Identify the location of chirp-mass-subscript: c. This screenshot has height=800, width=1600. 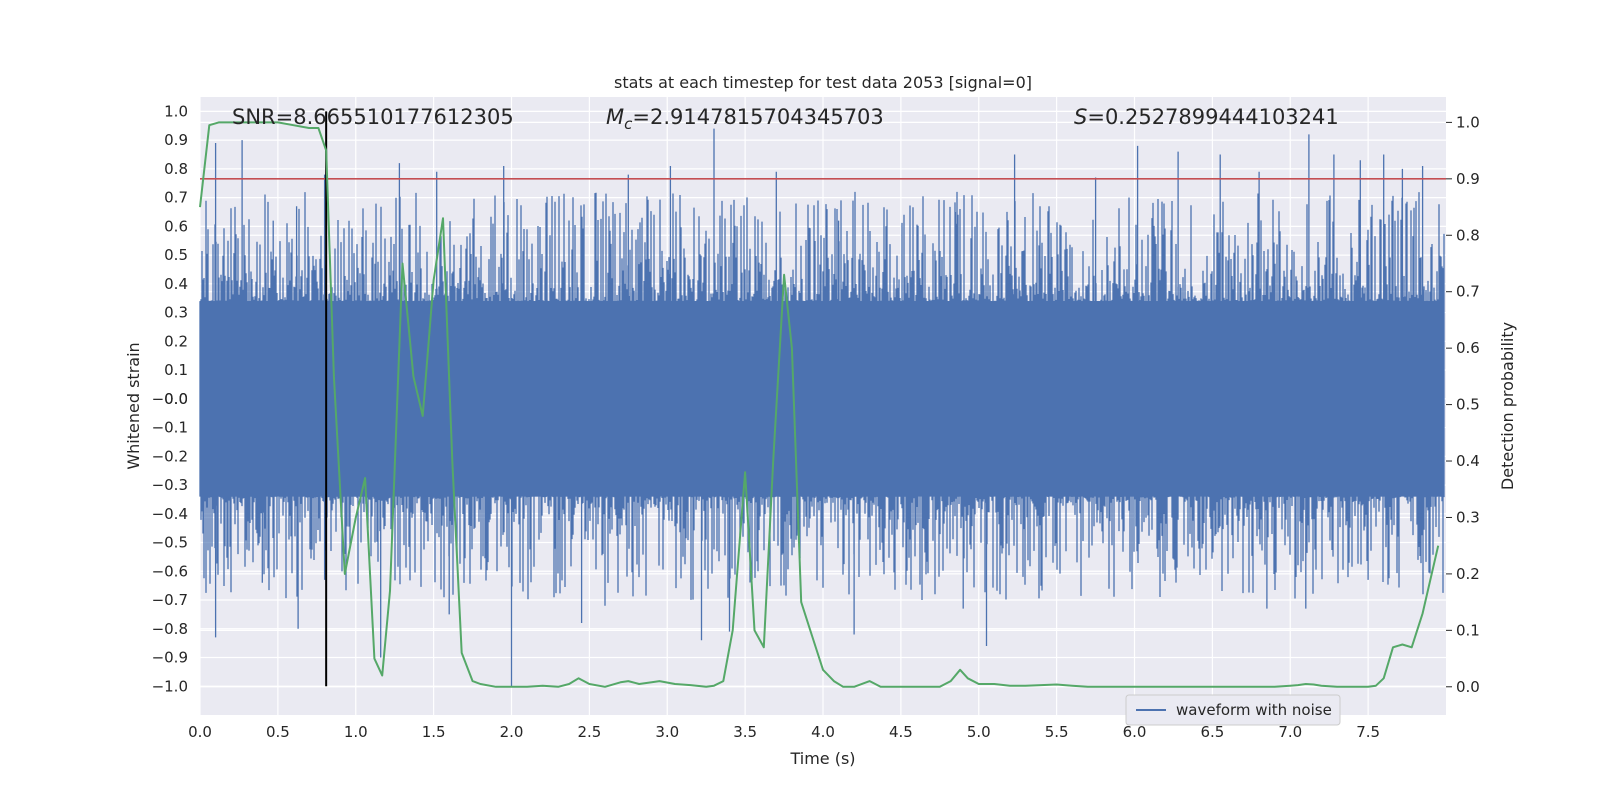
(628, 124).